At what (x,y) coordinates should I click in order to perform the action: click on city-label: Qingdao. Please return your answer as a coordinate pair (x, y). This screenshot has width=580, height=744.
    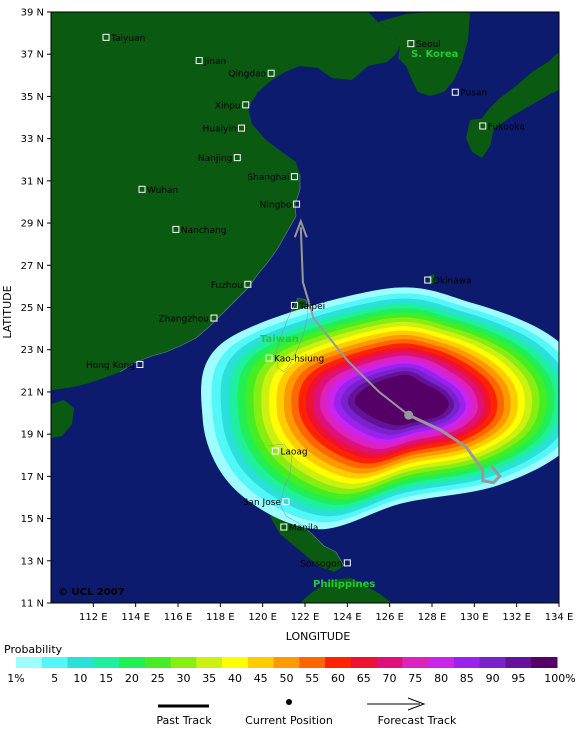
    Looking at the image, I should click on (247, 75).